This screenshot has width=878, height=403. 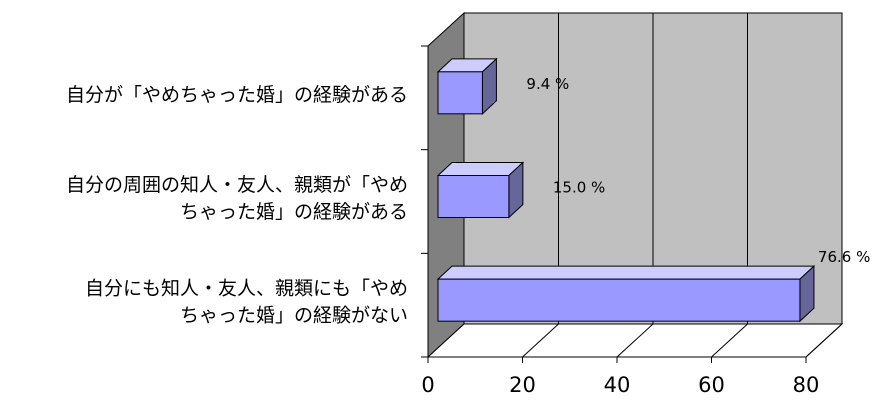 What do you see at coordinates (844, 257) in the screenshot?
I see `value-label-2: 76.6 %` at bounding box center [844, 257].